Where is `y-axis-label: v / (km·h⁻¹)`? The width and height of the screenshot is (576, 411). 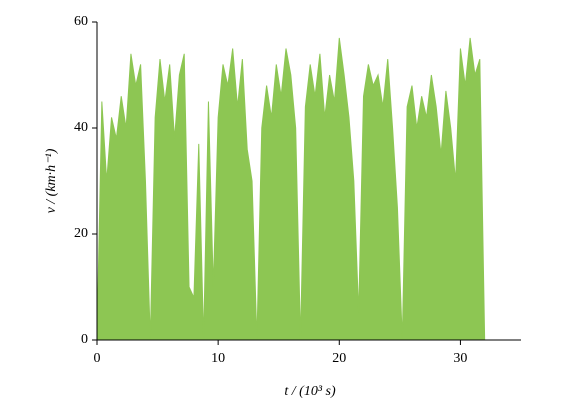
y-axis-label: v / (km·h⁻¹) is located at coordinates (51, 180).